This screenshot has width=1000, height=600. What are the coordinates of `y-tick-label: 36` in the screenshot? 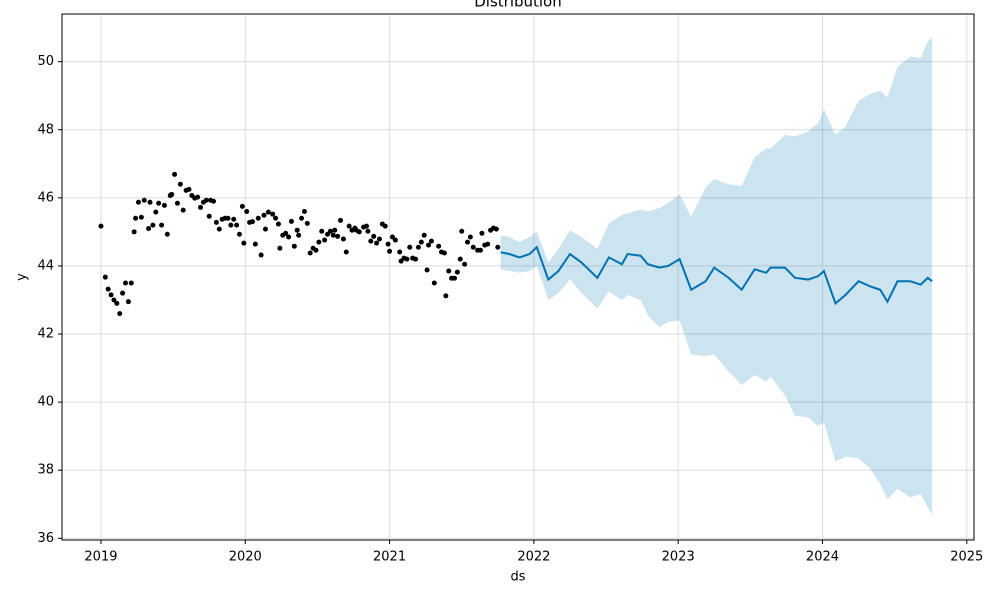 It's located at (45, 538).